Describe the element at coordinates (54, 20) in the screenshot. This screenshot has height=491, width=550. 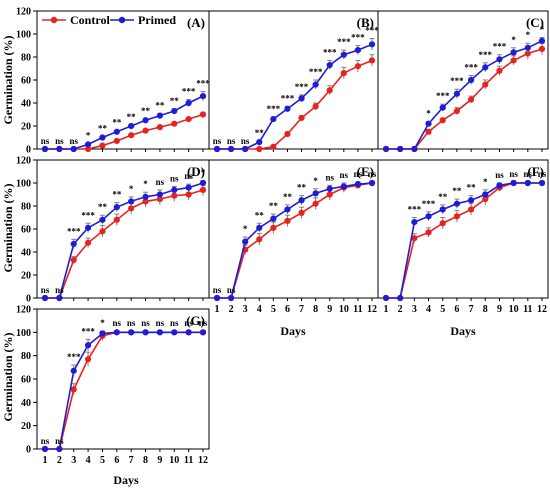
I see `legend-marker-control` at that location.